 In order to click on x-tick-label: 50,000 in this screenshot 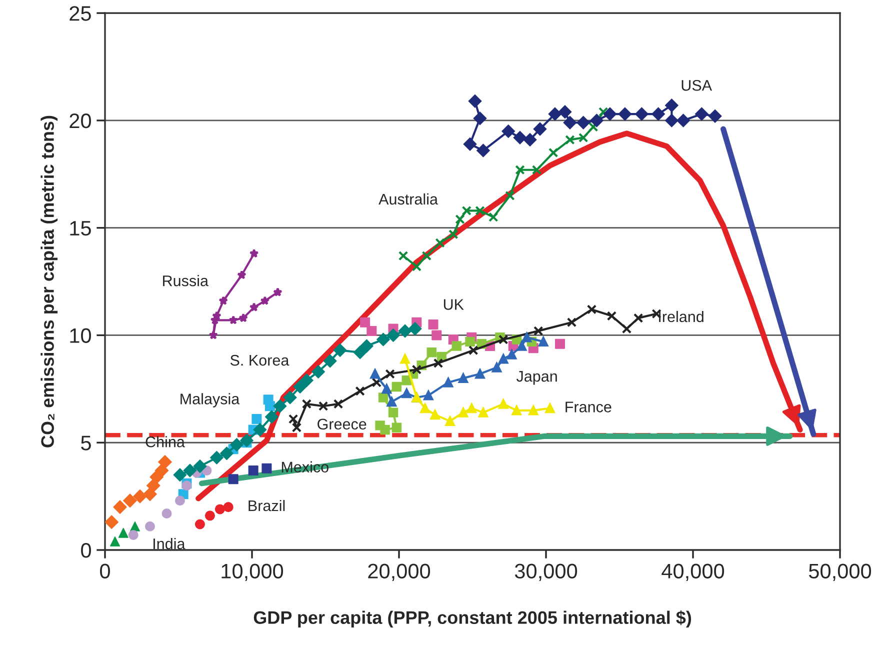, I will do `click(840, 572)`.